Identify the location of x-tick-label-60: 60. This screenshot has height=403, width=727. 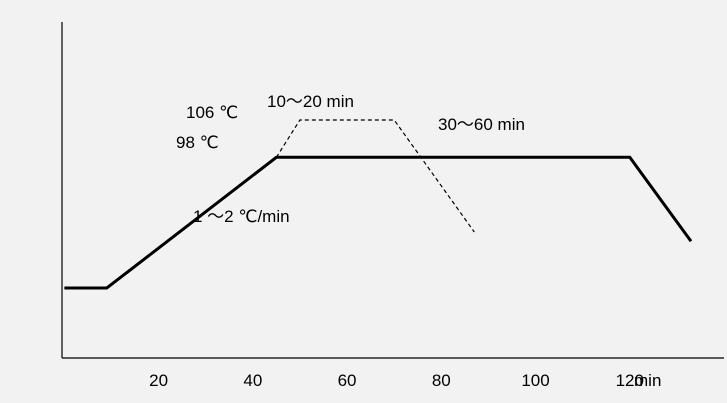
(347, 380).